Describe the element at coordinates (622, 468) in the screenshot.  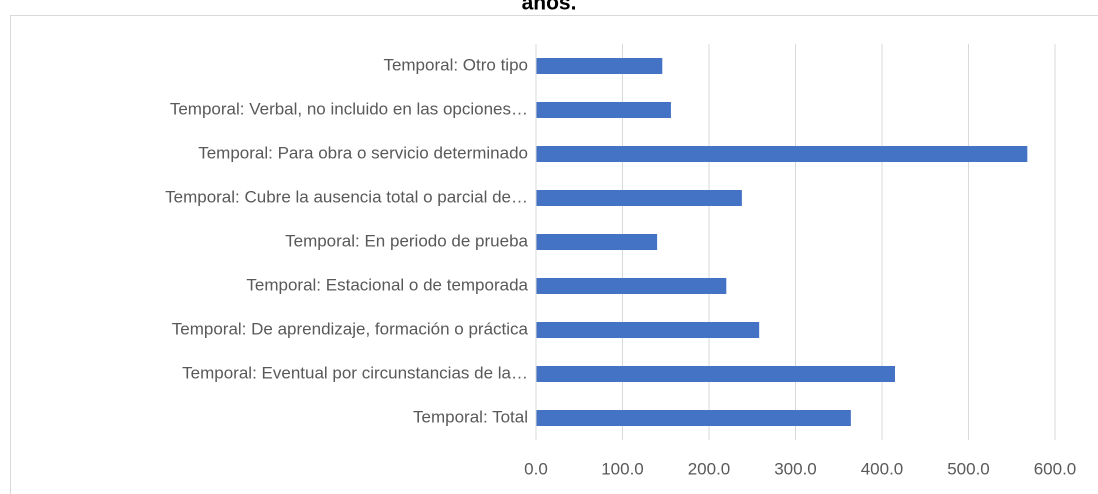
I see `x-tick-label: 100.0` at that location.